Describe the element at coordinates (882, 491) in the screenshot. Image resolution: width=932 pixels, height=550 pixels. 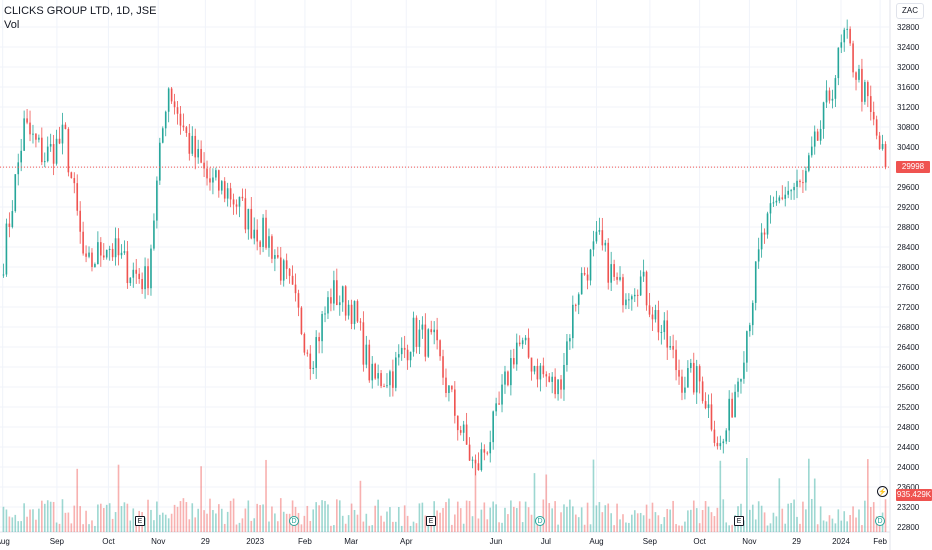
I see `flash-icon: ⚡` at that location.